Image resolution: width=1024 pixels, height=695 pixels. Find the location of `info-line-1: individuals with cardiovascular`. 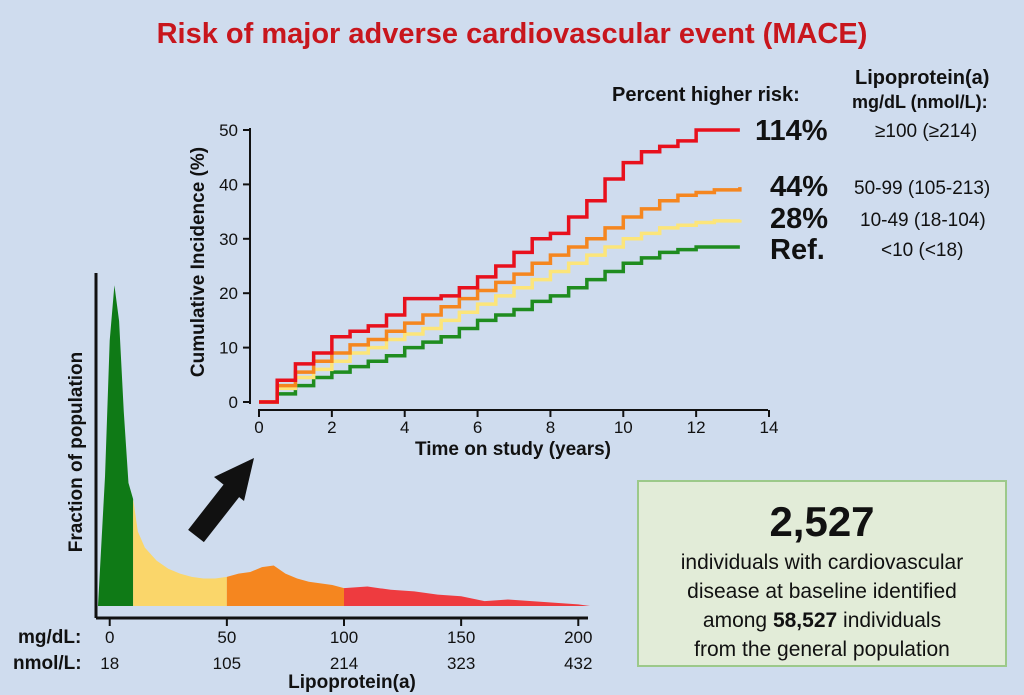

info-line-1: individuals with cardiovascular is located at coordinates (822, 562).